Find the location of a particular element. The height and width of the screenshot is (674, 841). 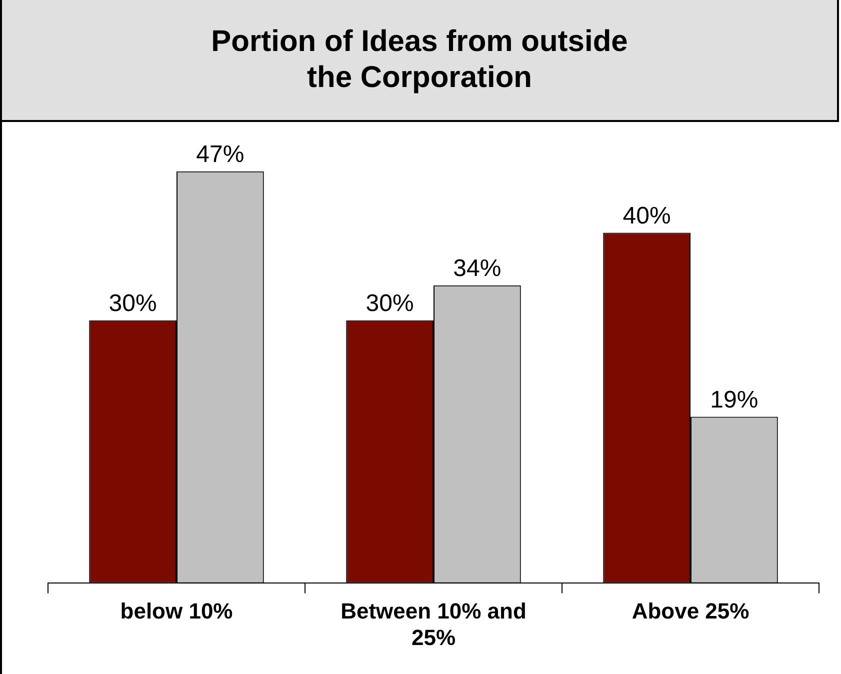

data-label: 19% is located at coordinates (734, 400).